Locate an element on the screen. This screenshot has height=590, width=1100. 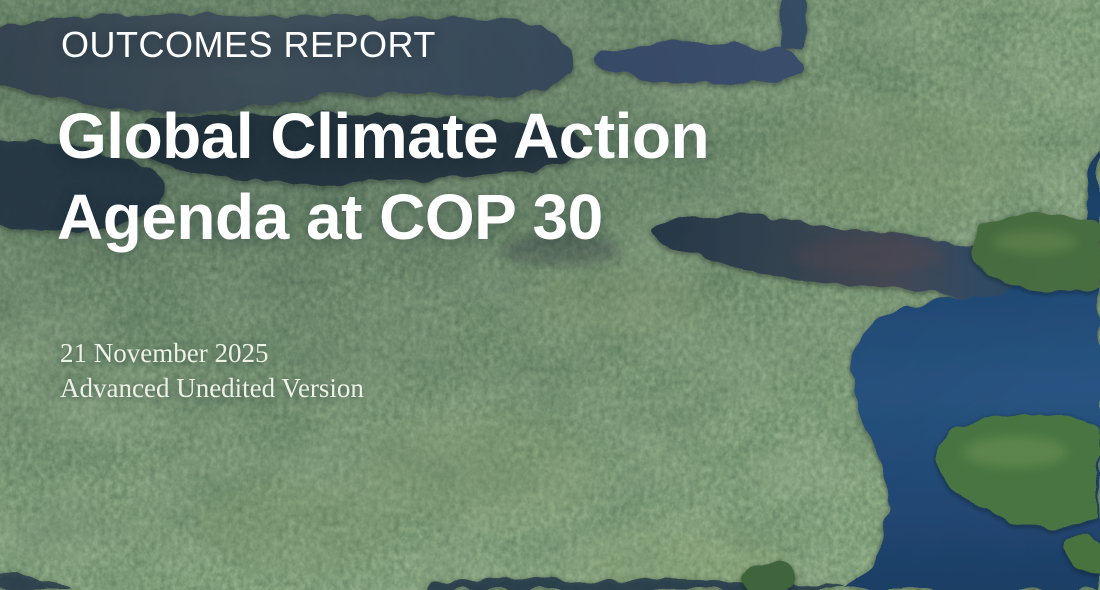
version-label: Advanced Unedited Version is located at coordinates (212, 388).